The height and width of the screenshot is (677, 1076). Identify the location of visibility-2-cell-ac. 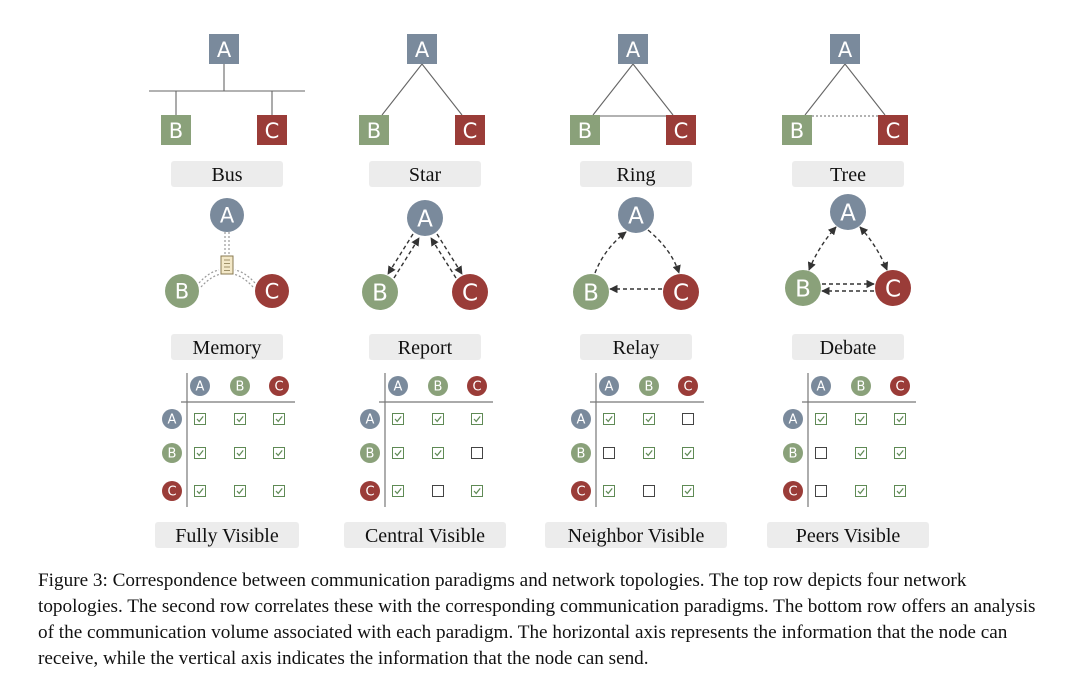
(477, 419).